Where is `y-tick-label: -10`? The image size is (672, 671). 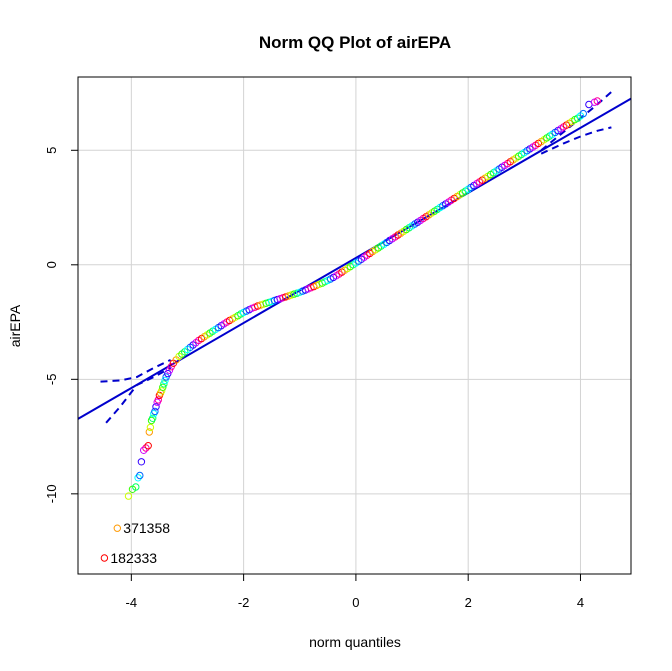
y-tick-label: -10 is located at coordinates (51, 493).